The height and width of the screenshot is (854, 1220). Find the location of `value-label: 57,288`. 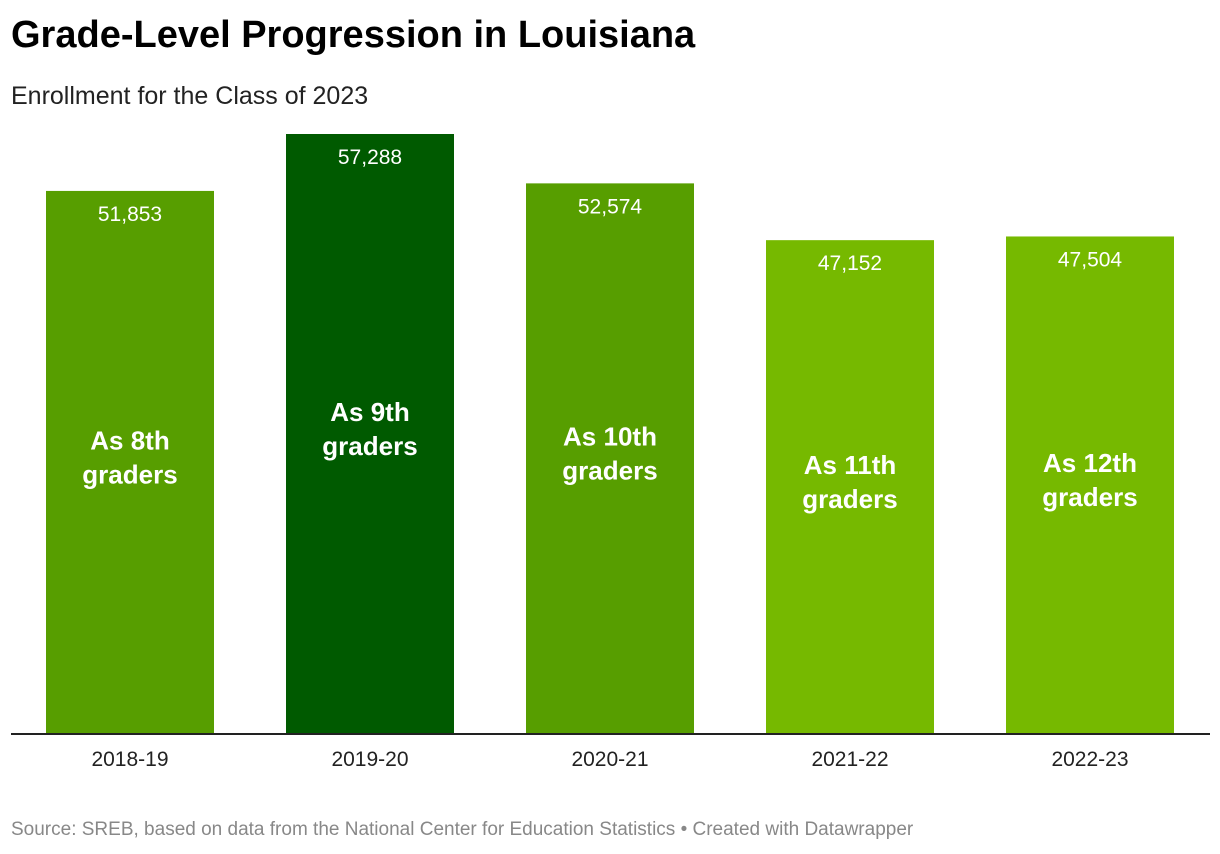

value-label: 57,288 is located at coordinates (370, 157).